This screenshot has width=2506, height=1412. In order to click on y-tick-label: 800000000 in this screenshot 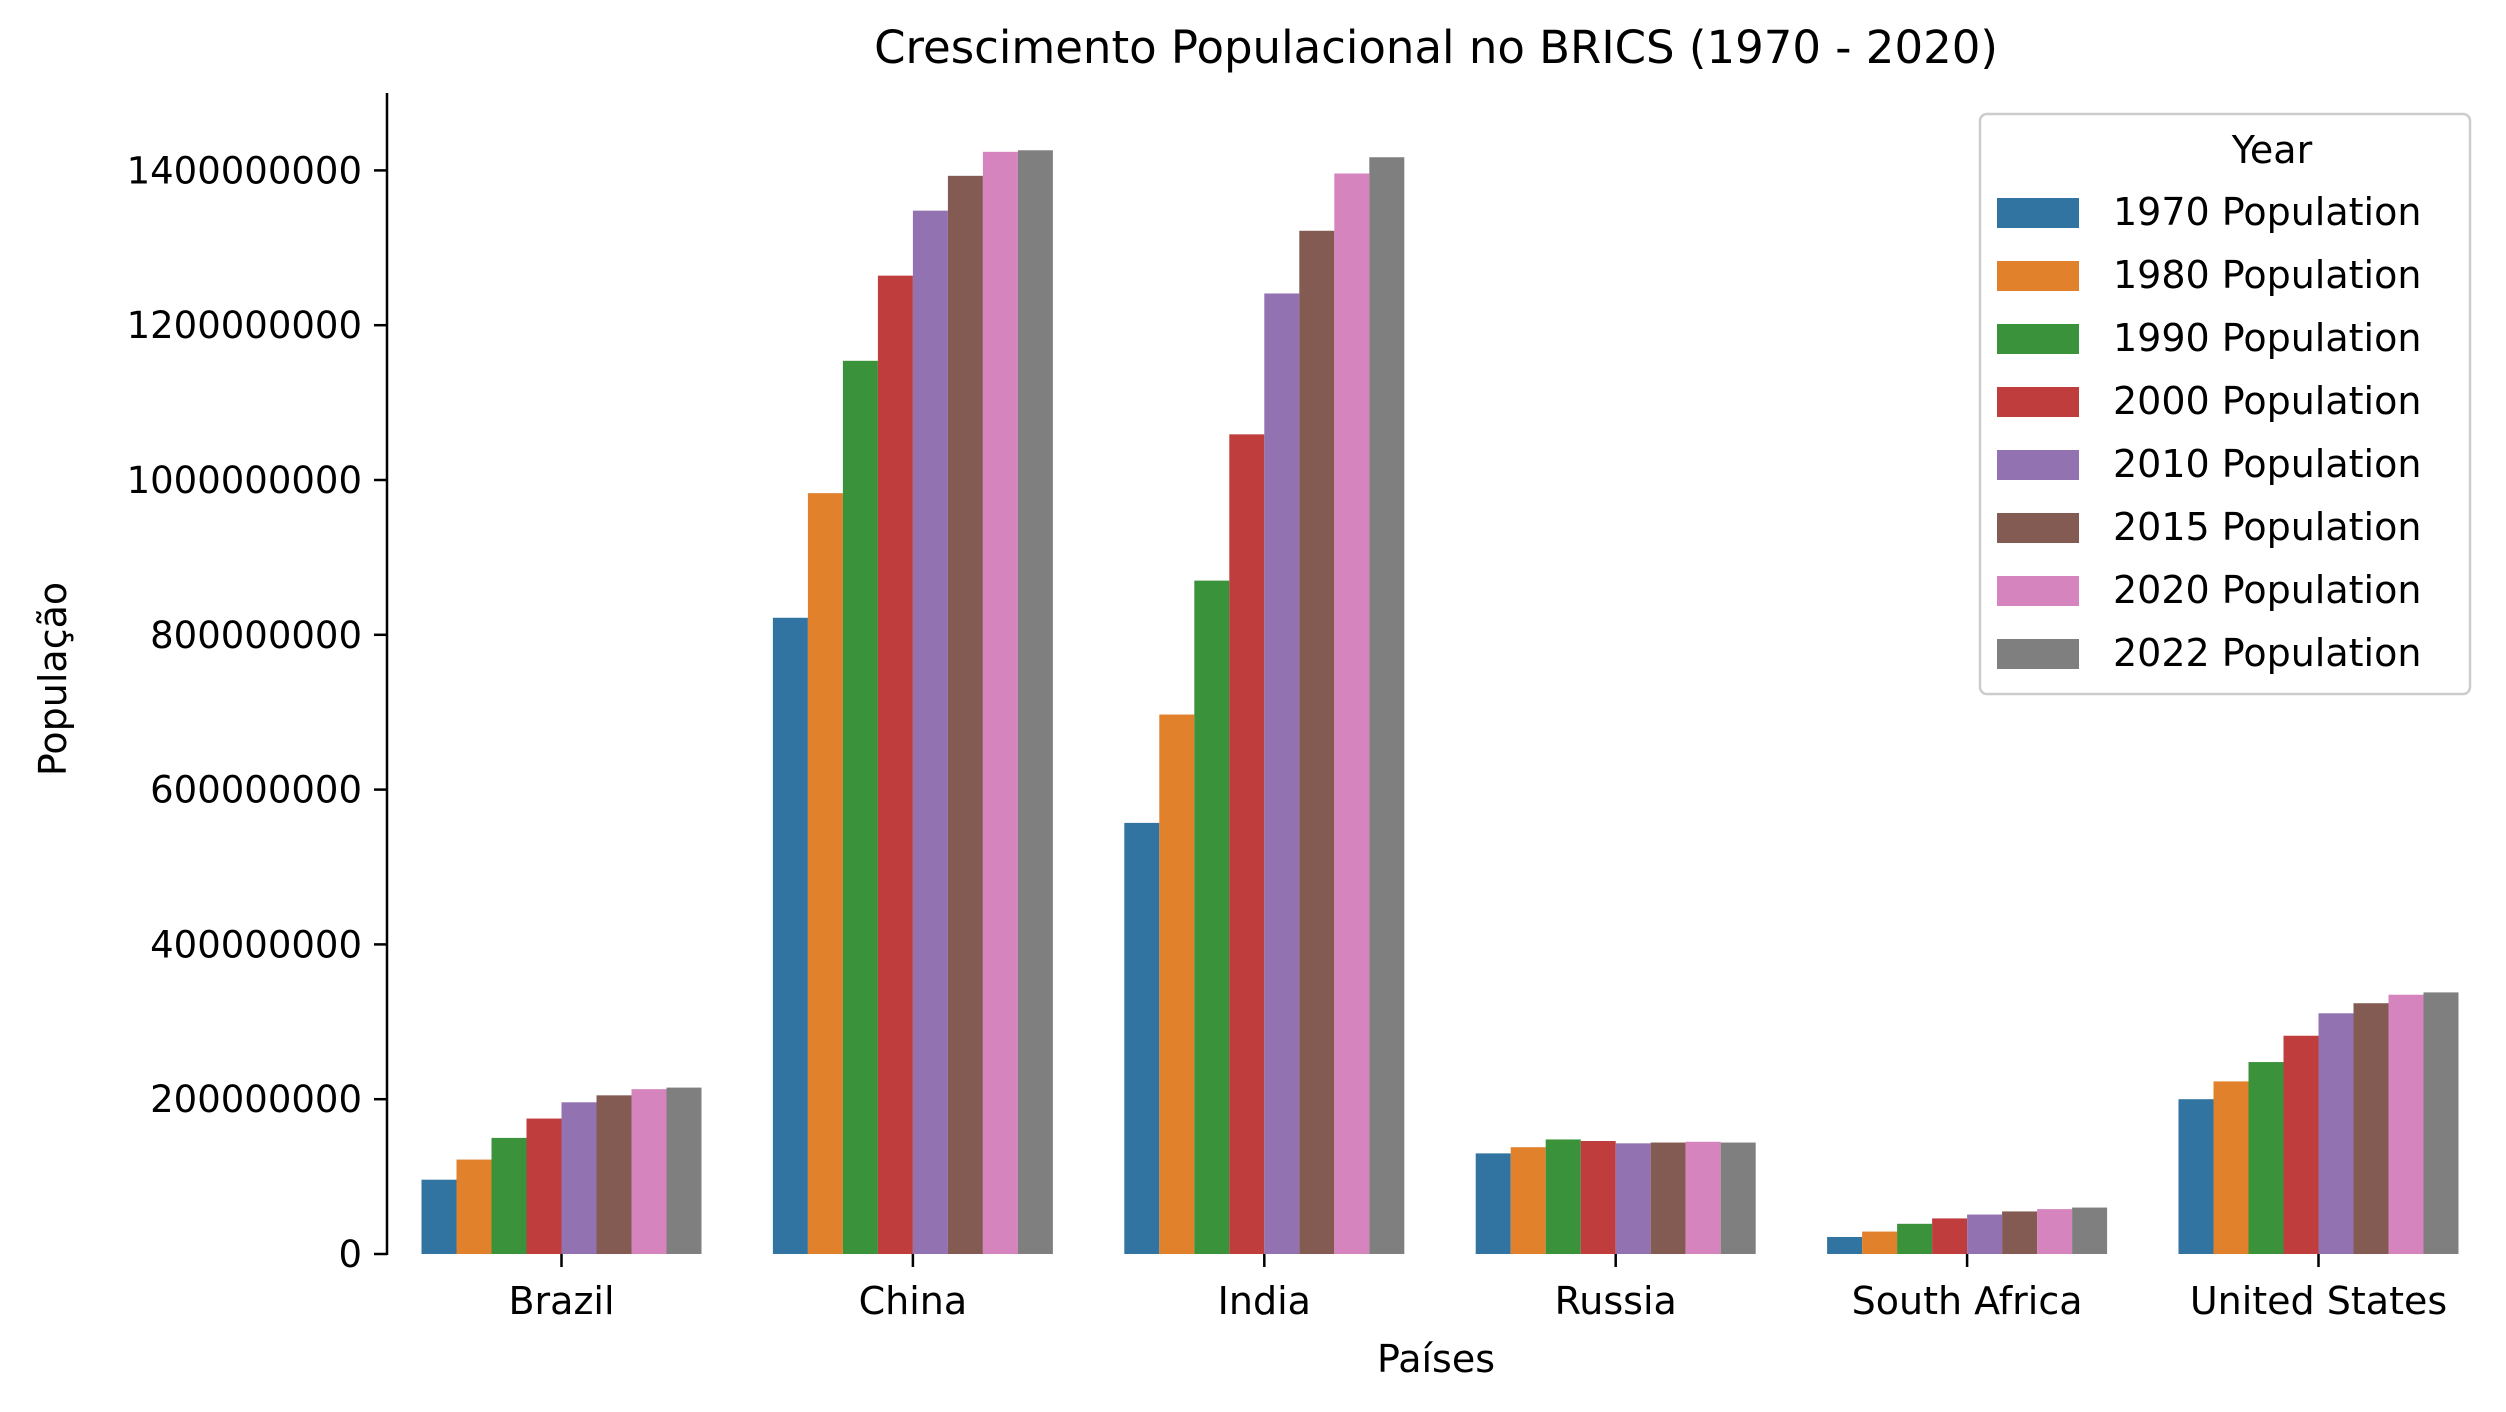, I will do `click(256, 635)`.